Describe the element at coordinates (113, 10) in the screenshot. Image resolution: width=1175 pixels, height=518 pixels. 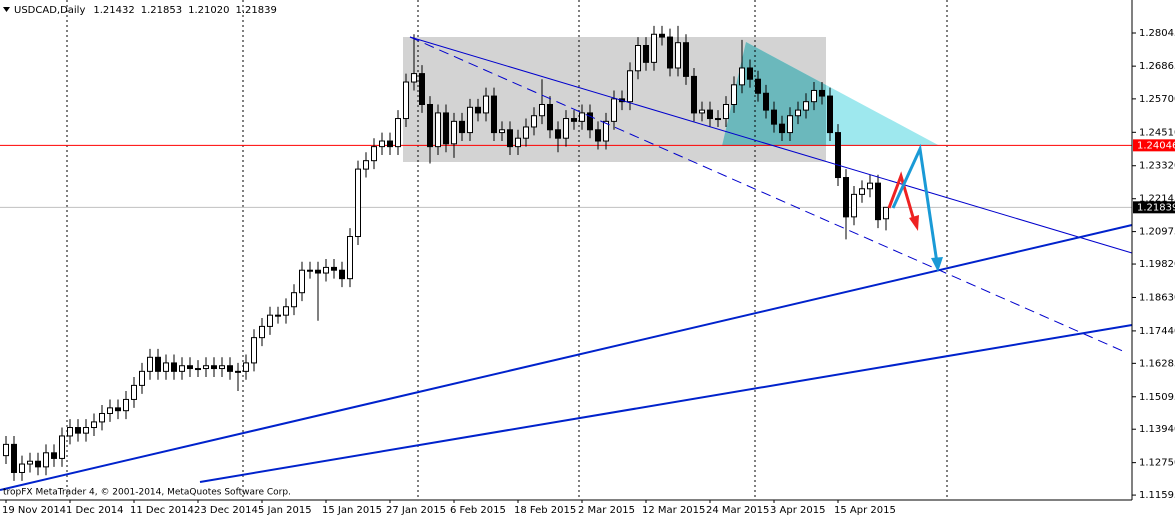
I see `ohlc-open: 1.21432` at that location.